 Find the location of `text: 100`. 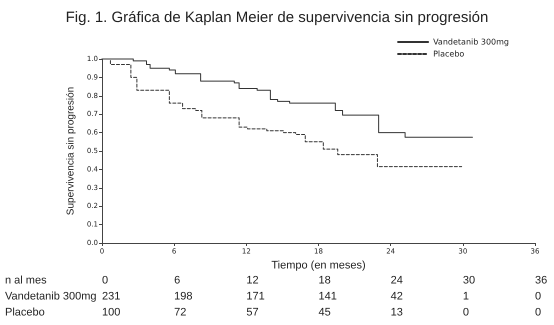

text: 100 is located at coordinates (111, 312).